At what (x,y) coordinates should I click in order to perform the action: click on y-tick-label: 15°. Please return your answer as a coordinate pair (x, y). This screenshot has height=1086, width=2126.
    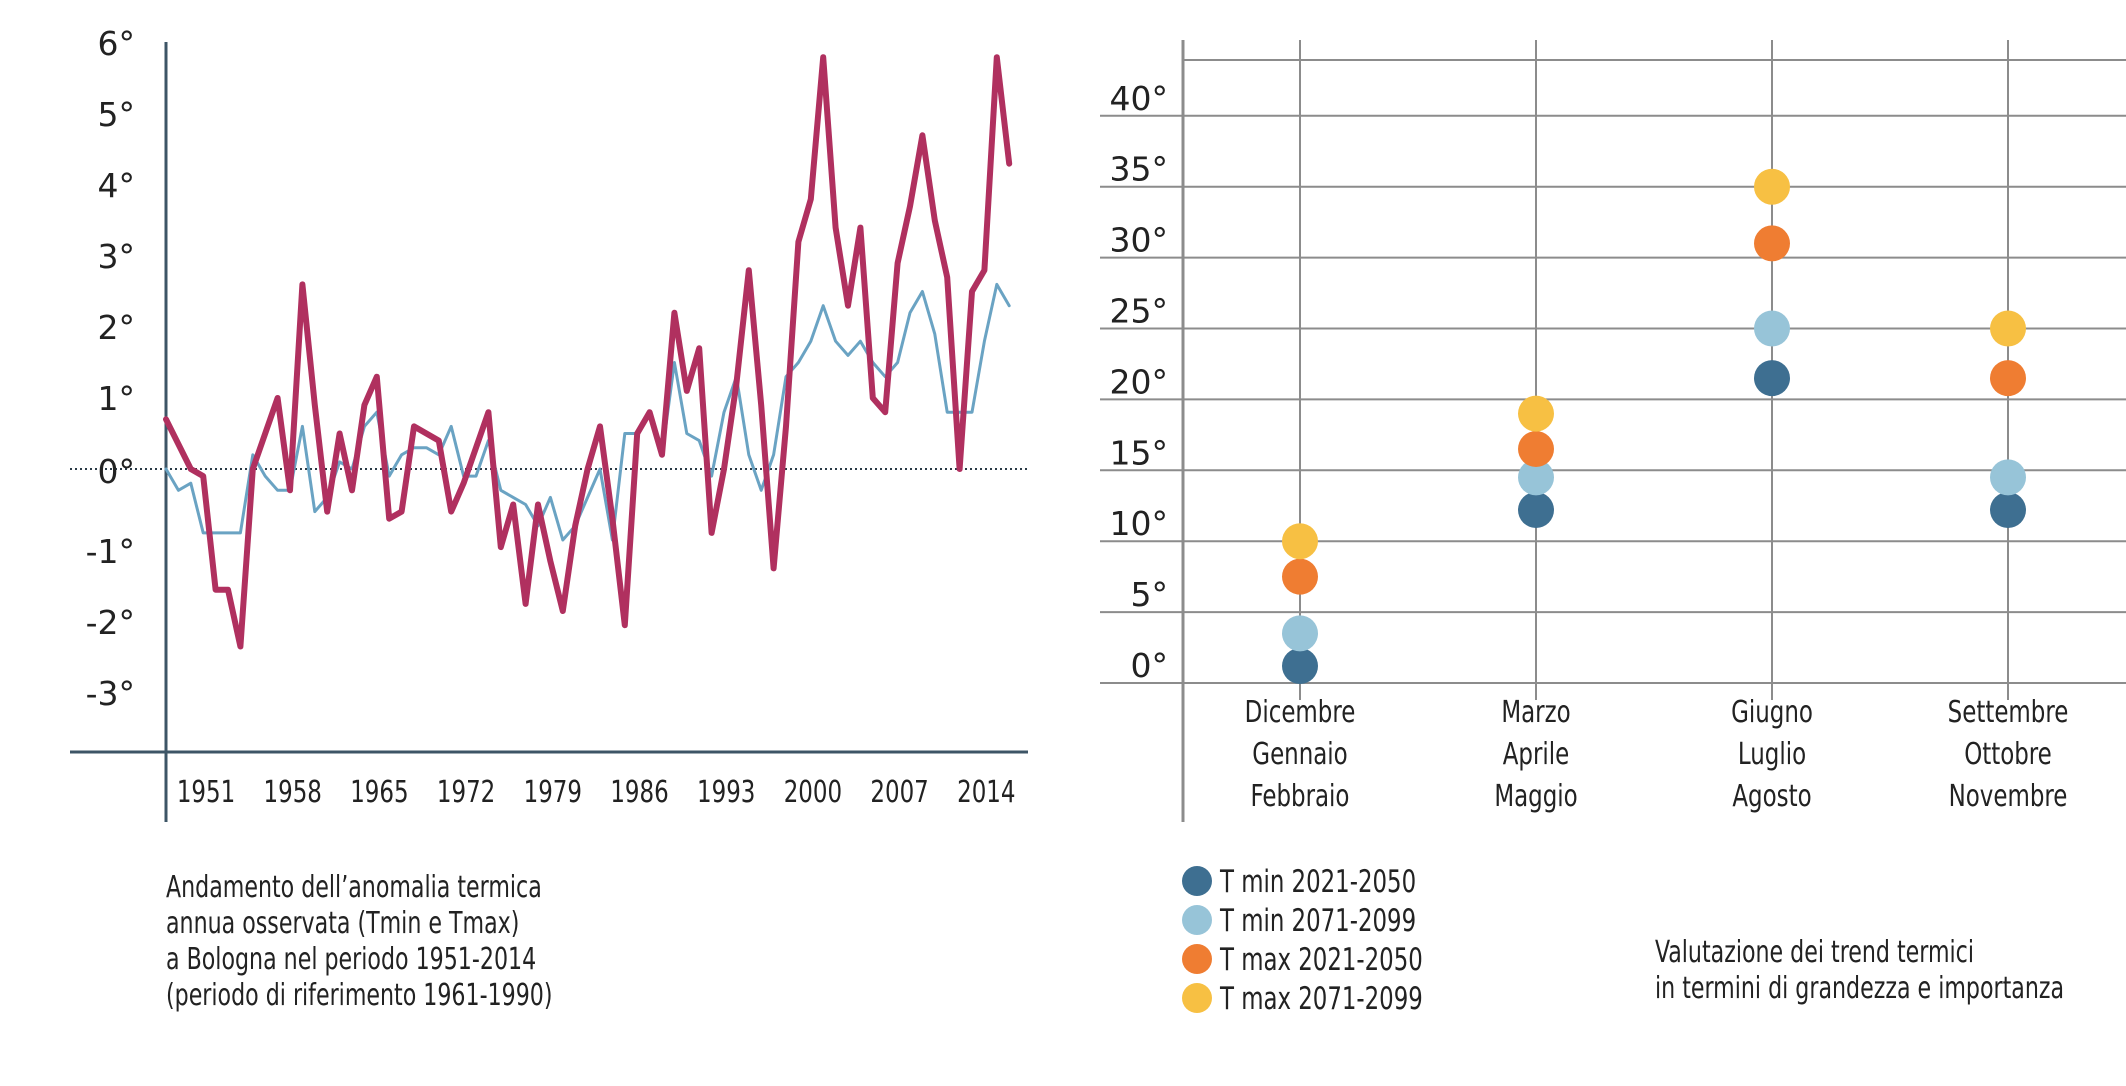
    Looking at the image, I should click on (1139, 452).